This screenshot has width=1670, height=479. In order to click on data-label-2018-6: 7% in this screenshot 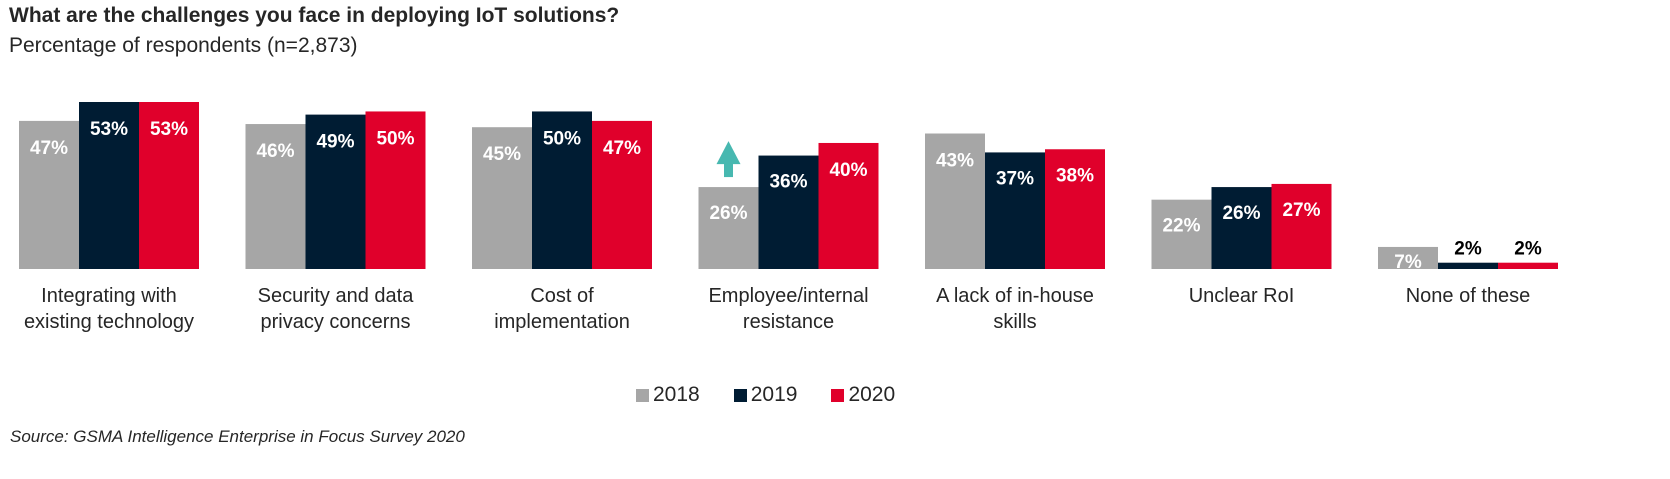, I will do `click(1408, 262)`.